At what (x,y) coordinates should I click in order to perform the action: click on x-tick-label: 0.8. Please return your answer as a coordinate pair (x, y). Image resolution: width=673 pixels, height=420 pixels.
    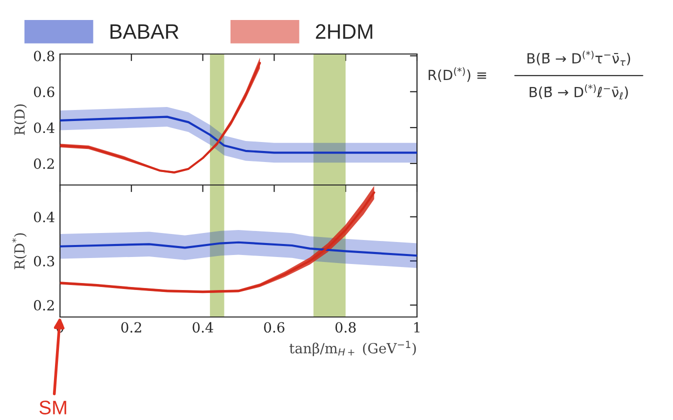
    Looking at the image, I should click on (345, 327).